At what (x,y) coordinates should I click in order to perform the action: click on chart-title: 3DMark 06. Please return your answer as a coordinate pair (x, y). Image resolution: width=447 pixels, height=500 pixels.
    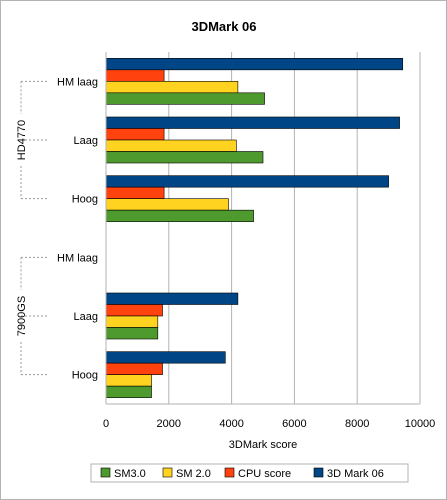
    Looking at the image, I should click on (223, 26).